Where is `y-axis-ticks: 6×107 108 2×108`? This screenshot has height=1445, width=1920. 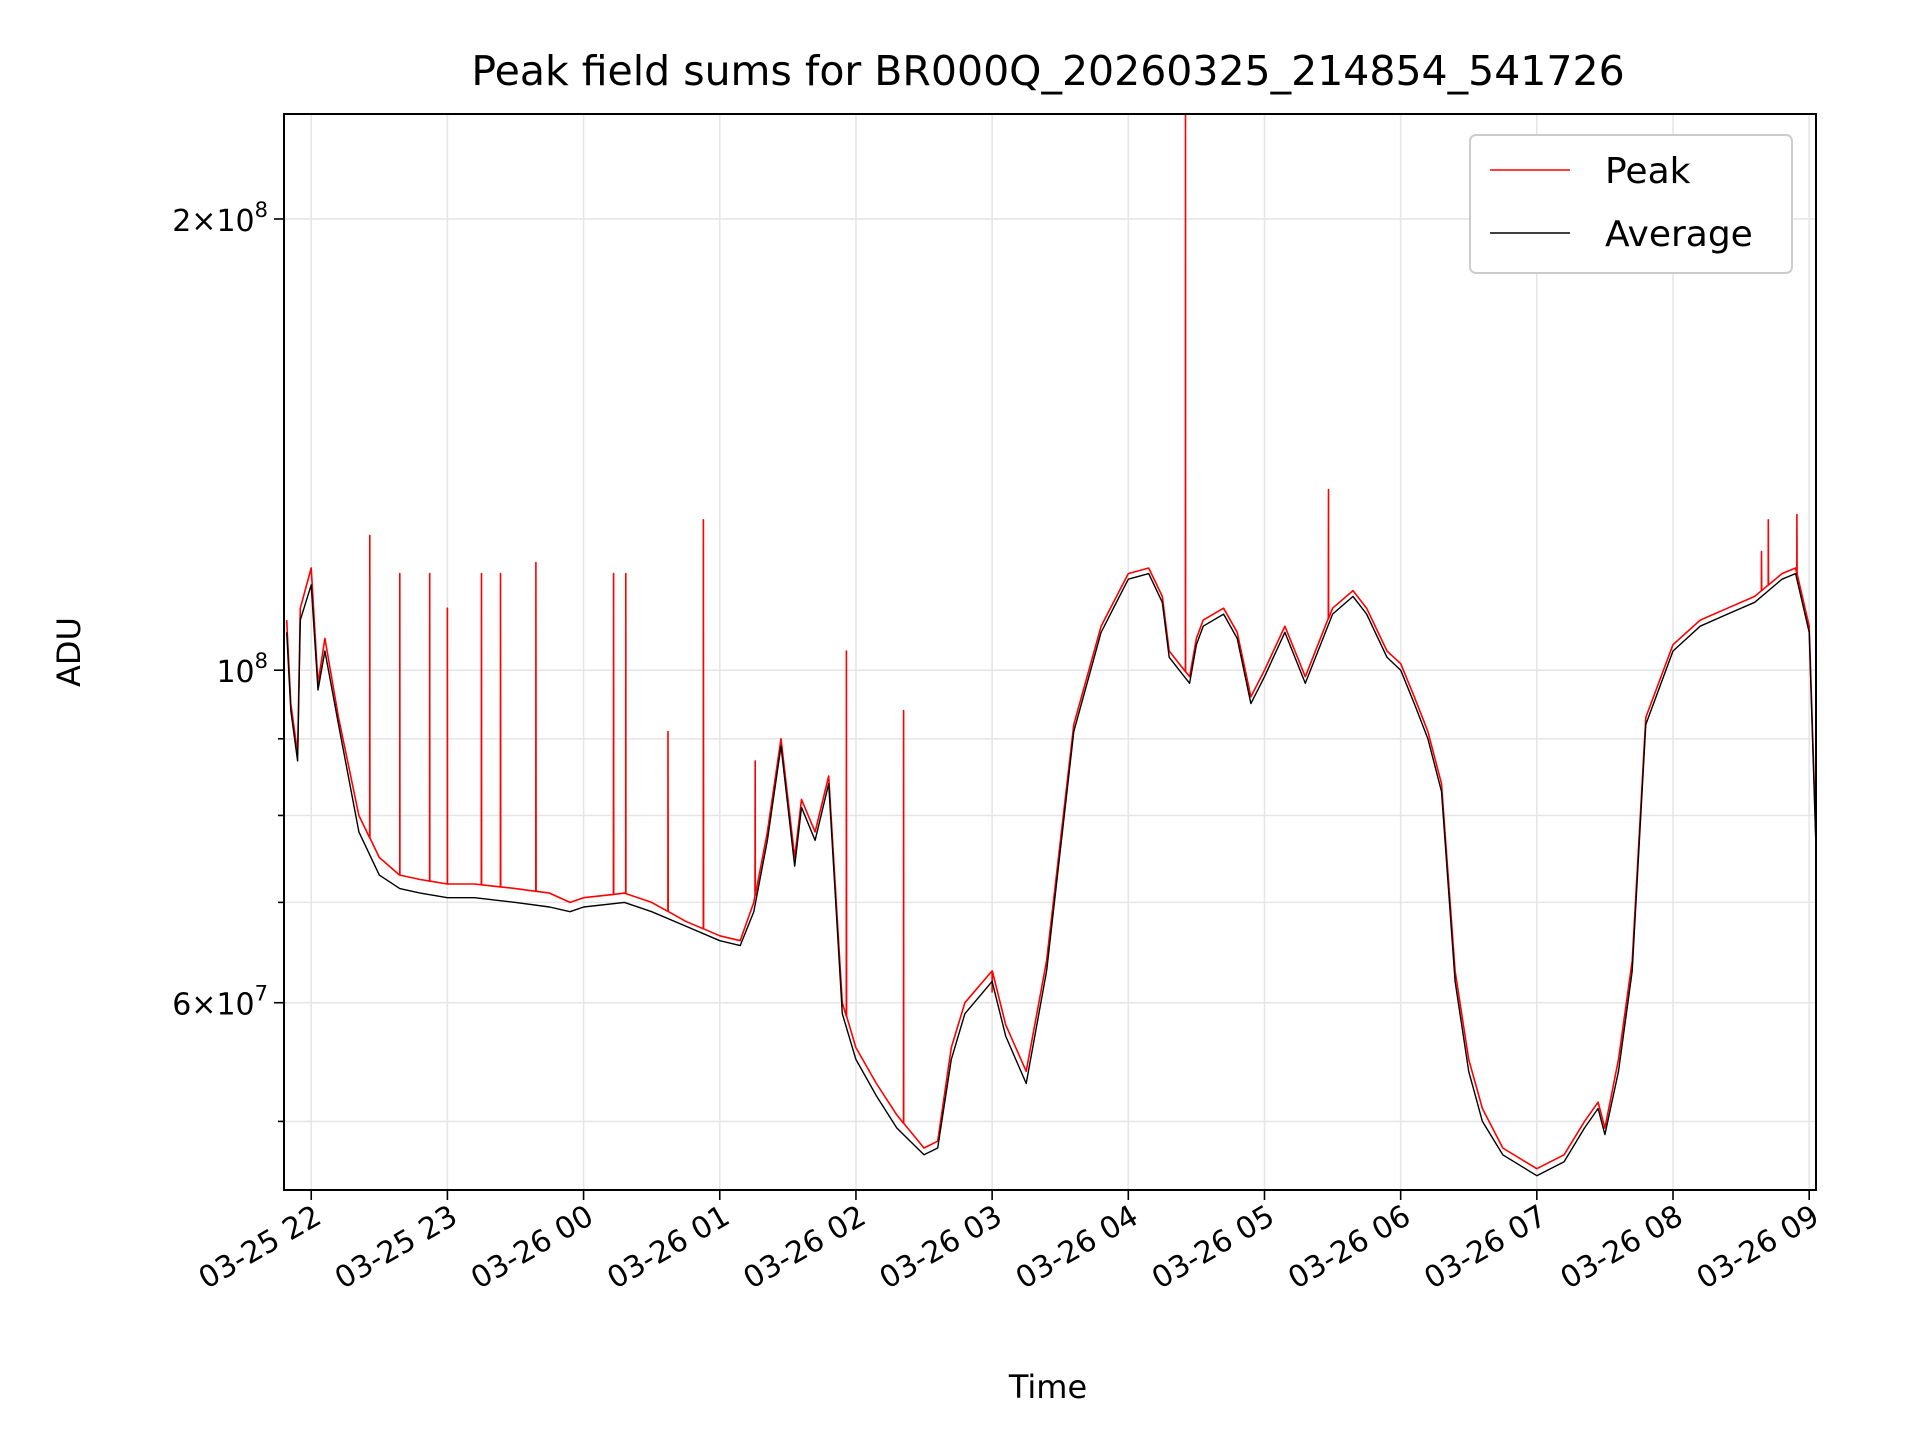 y-axis-ticks: 6×107 108 2×108 is located at coordinates (228, 660).